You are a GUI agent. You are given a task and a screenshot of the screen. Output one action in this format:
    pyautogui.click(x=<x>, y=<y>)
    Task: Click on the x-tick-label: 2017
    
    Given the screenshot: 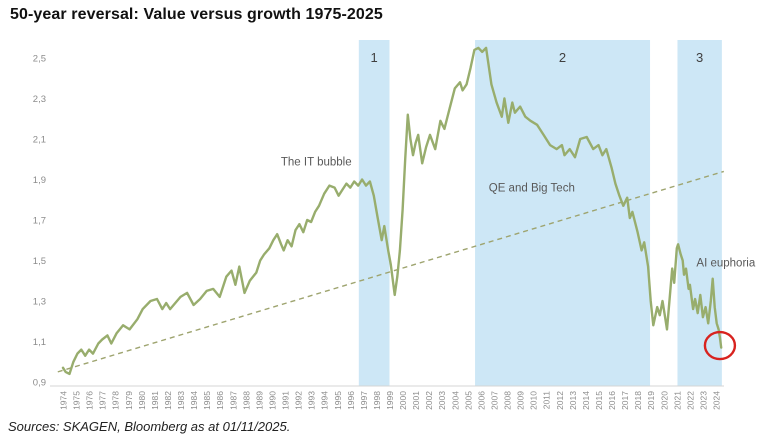 What is the action you would take?
    pyautogui.click(x=625, y=400)
    